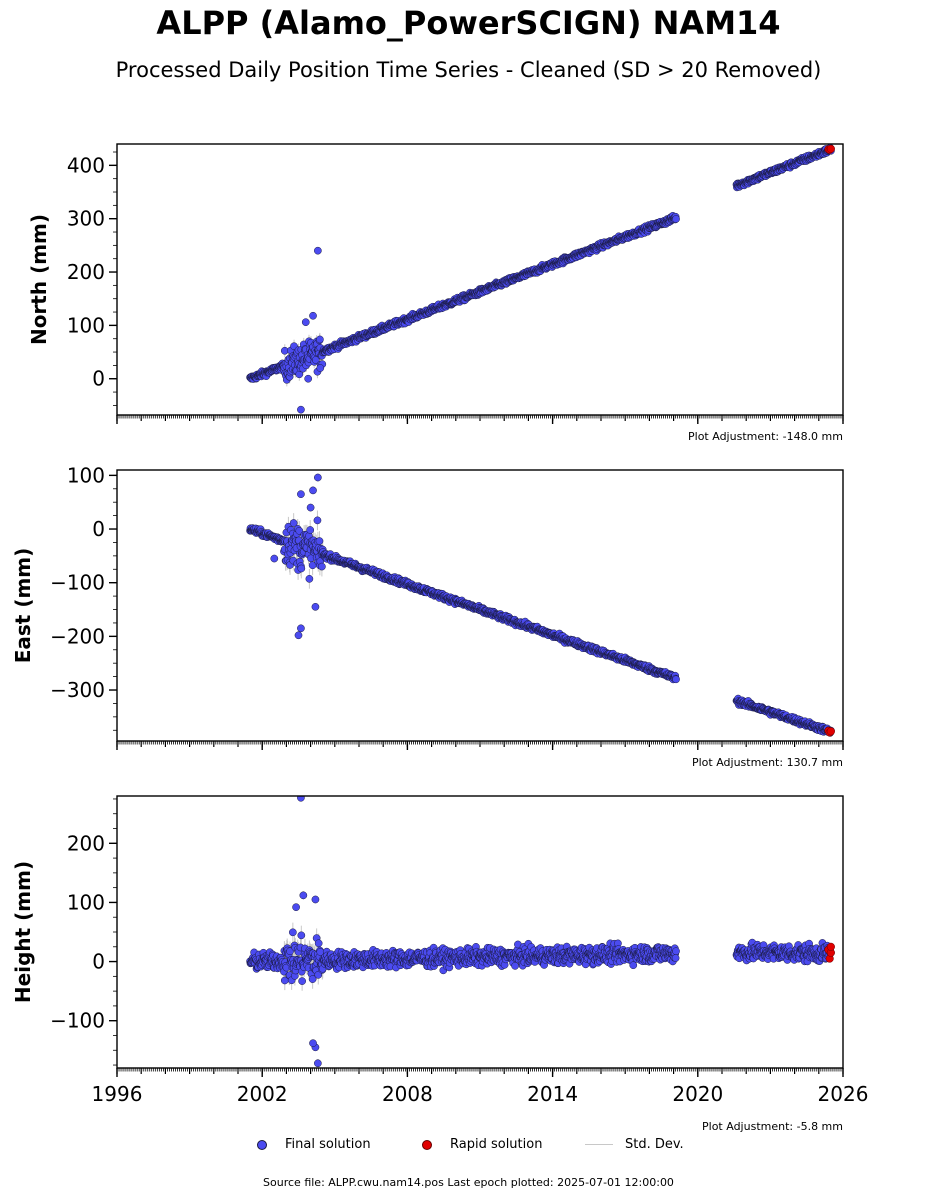 This screenshot has width=937, height=1200. I want to click on y-tick-label: 200, so click(86, 272).